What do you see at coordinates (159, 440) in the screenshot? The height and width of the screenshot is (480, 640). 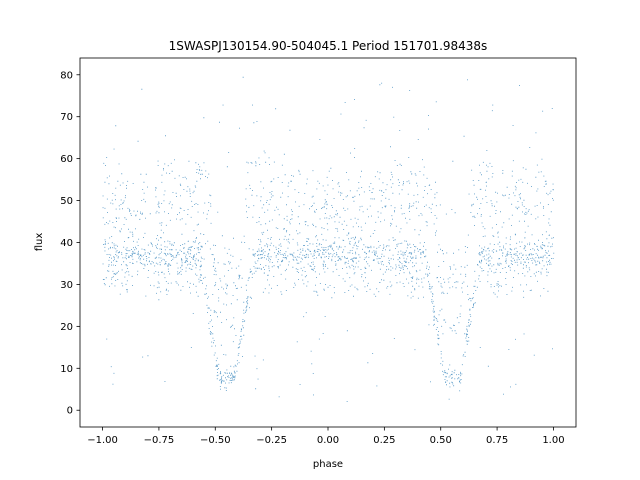 I see `x-tick-label: −0.75` at bounding box center [159, 440].